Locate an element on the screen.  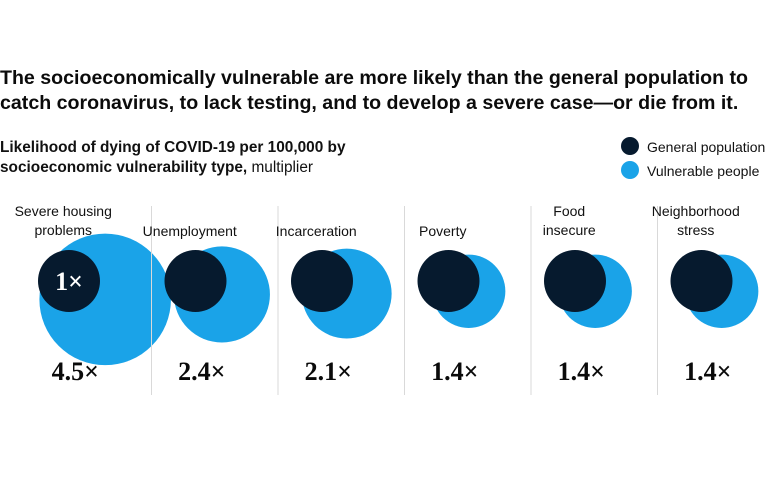
category-label: Neighborhood stress is located at coordinates (696, 220).